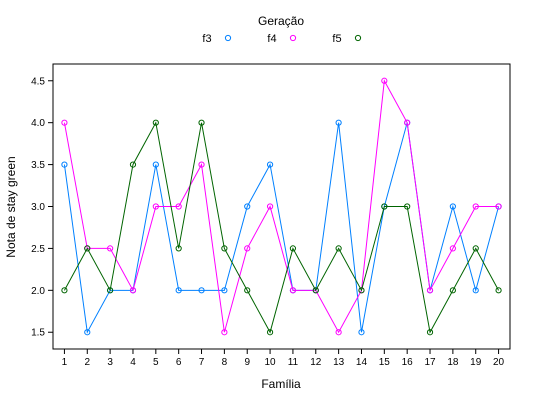 Image resolution: width=540 pixels, height=400 pixels. I want to click on y-tick-label: 4.0, so click(38, 123).